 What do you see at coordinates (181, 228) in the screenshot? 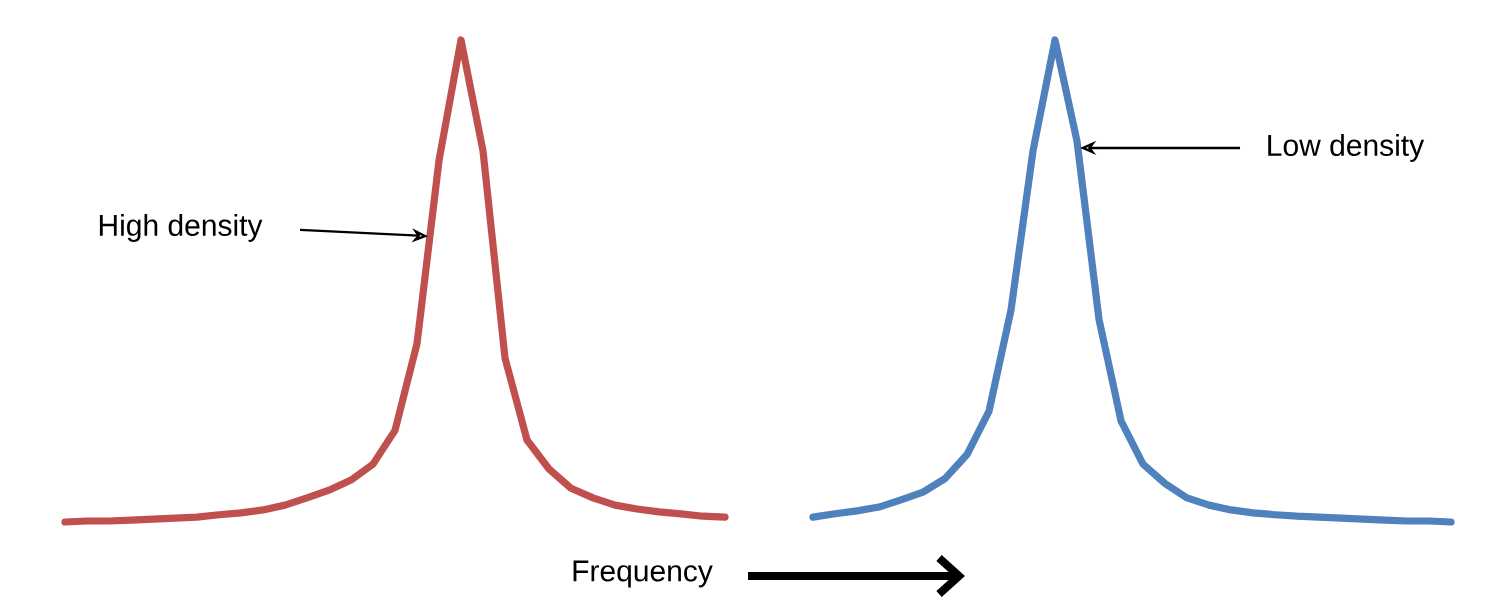
I see `annotation: High density` at bounding box center [181, 228].